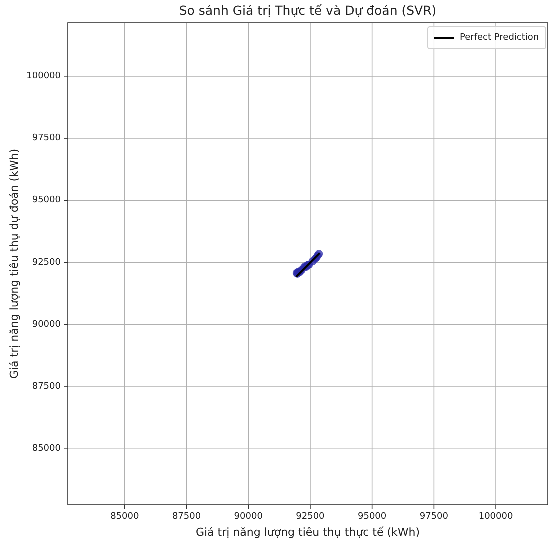 This screenshot has height=544, width=550. Describe the element at coordinates (47, 387) in the screenshot. I see `y-tick-label: 87500` at that location.